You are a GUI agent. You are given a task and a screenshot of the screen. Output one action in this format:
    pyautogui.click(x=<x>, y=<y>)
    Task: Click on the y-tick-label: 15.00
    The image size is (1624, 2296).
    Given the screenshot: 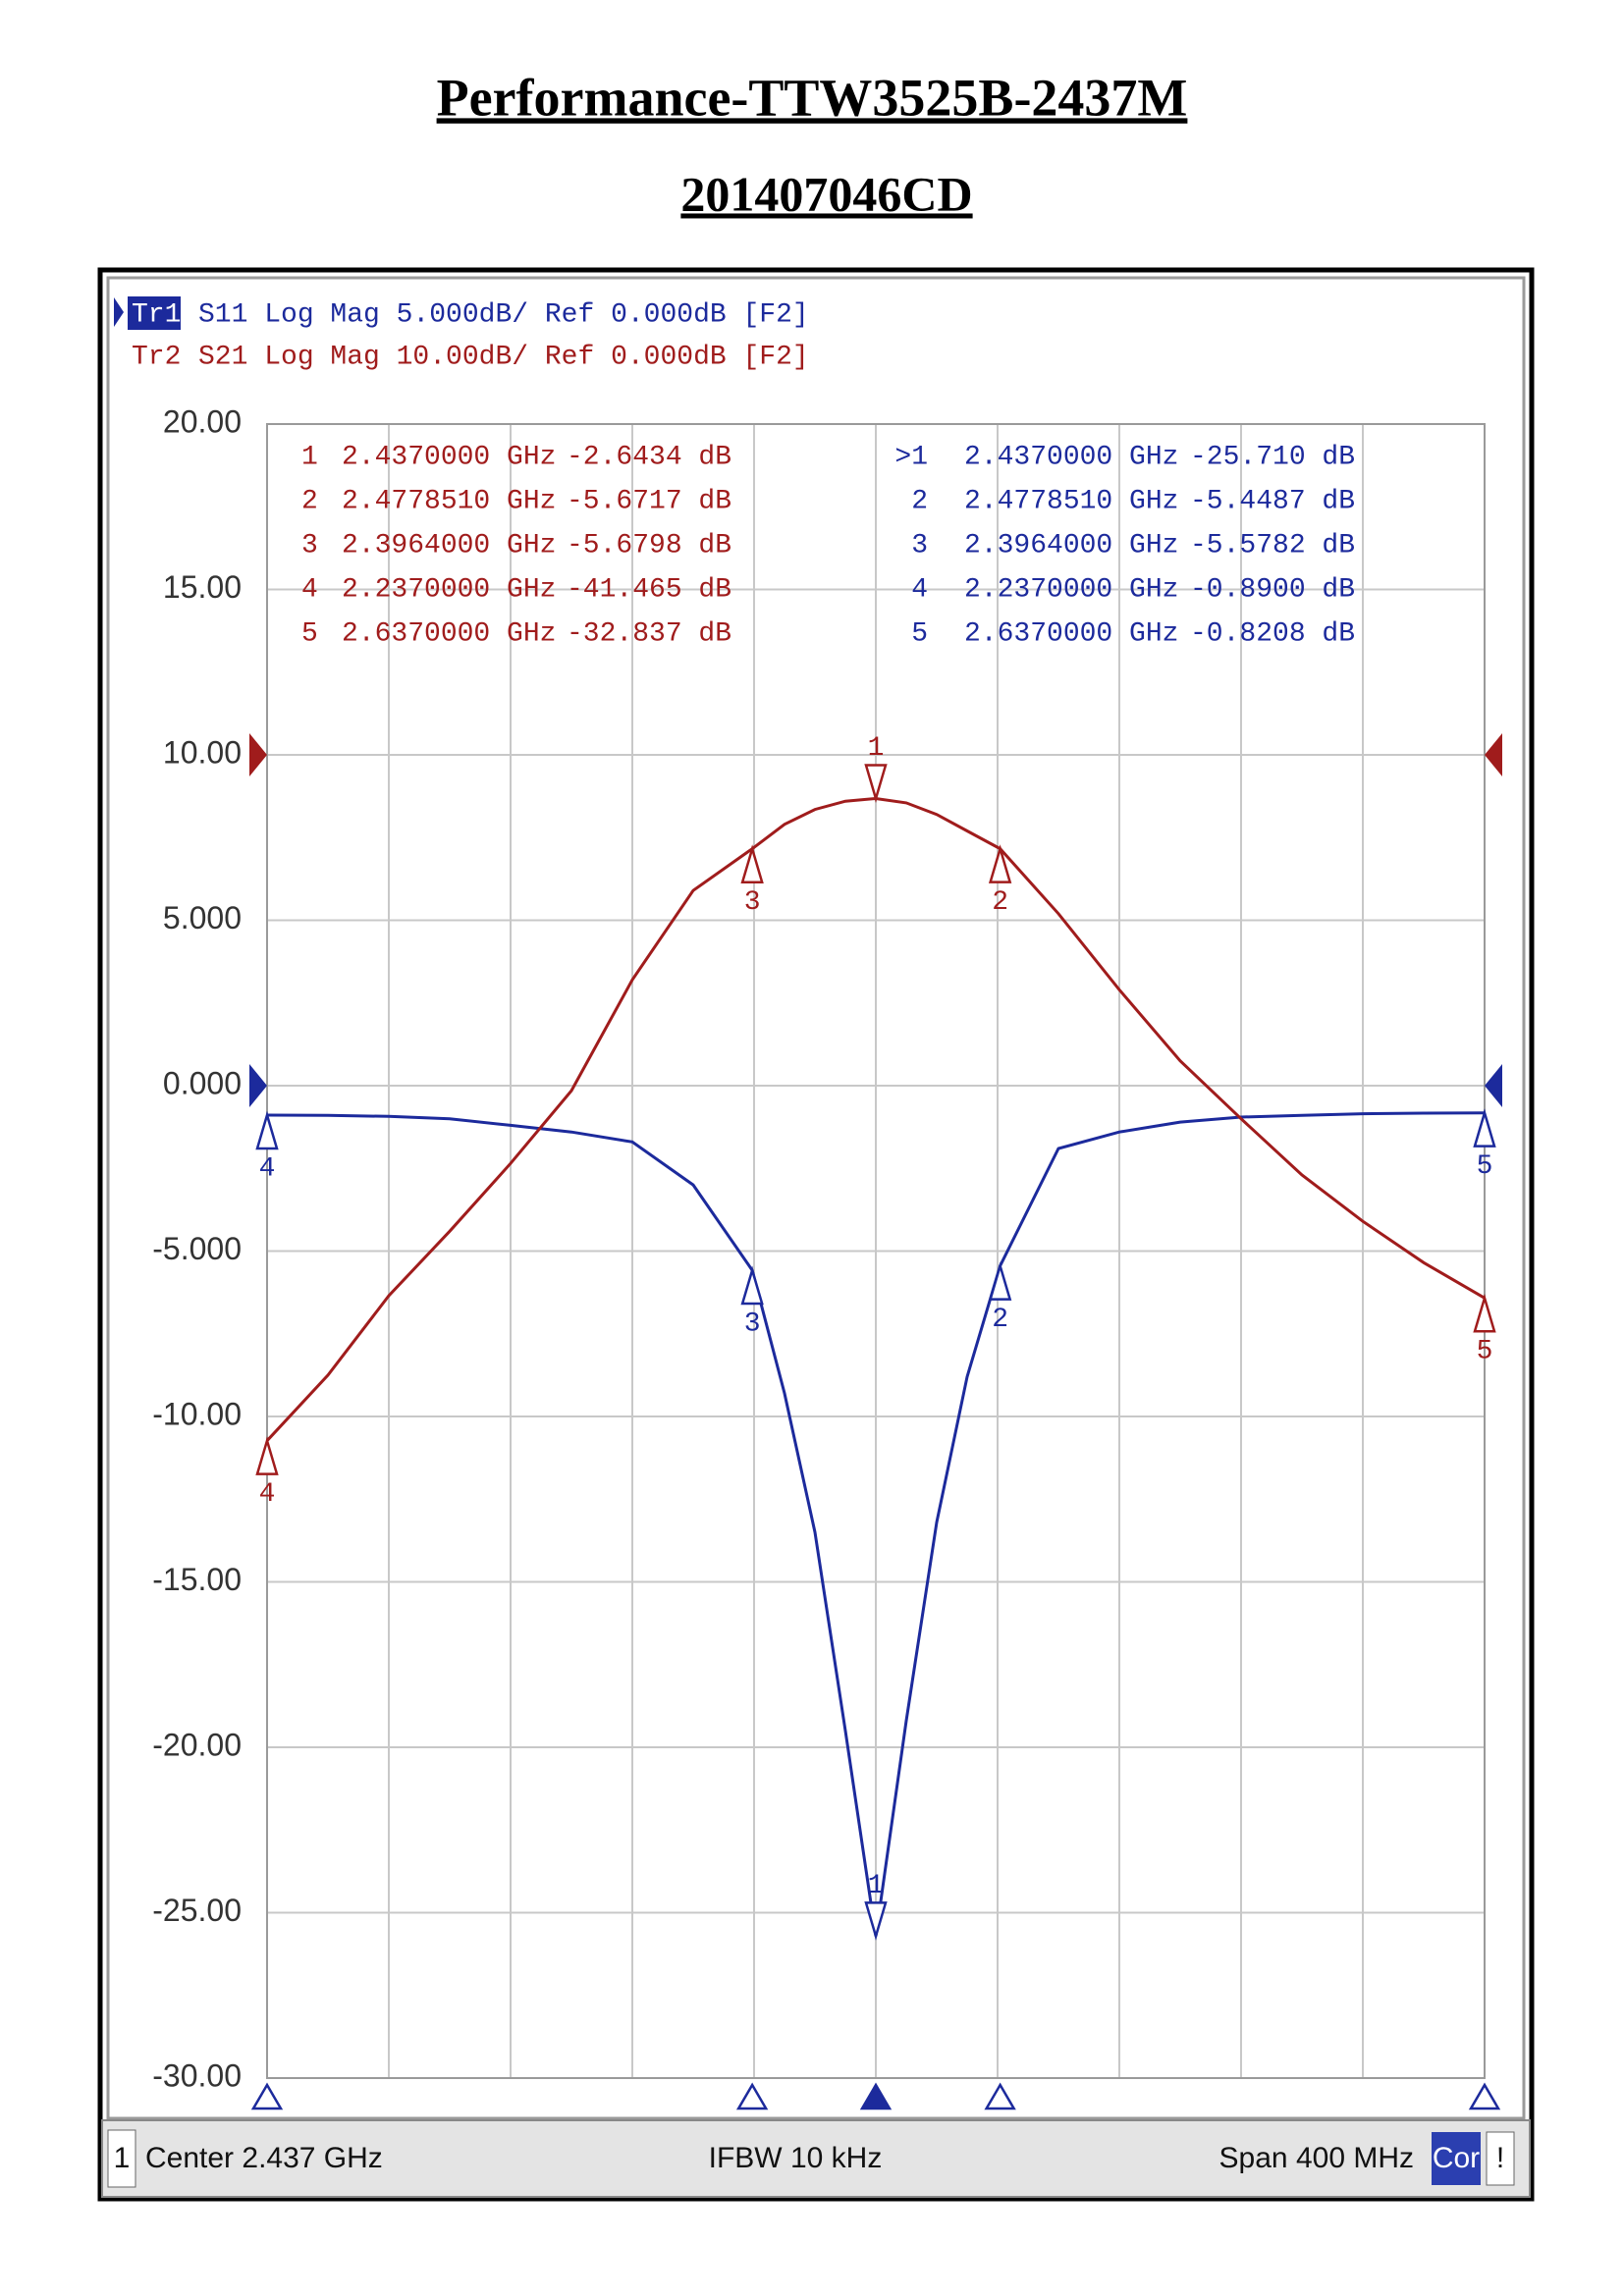 What is the action you would take?
    pyautogui.click(x=202, y=587)
    